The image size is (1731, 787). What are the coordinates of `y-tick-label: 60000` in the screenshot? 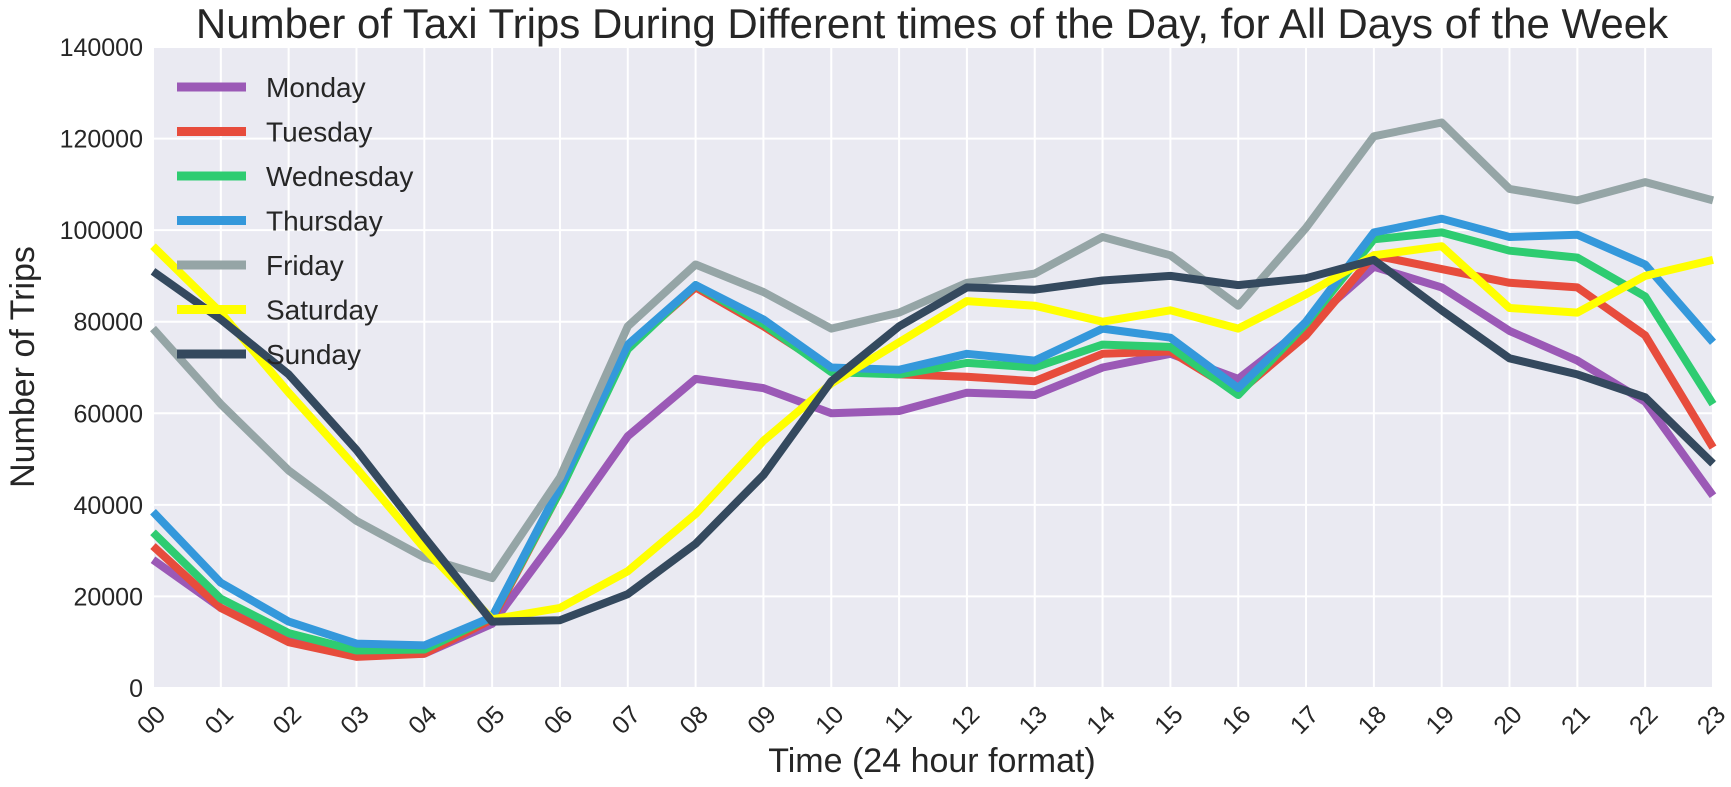 It's located at (108, 414).